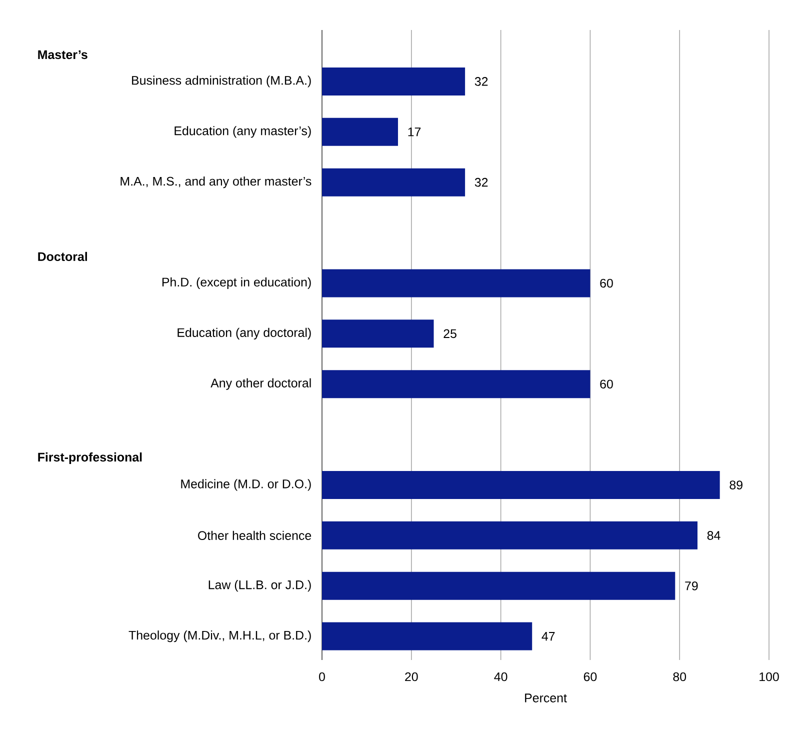 This screenshot has height=743, width=805. I want to click on y-tick-label: Business administration (M.B.A.), so click(221, 82).